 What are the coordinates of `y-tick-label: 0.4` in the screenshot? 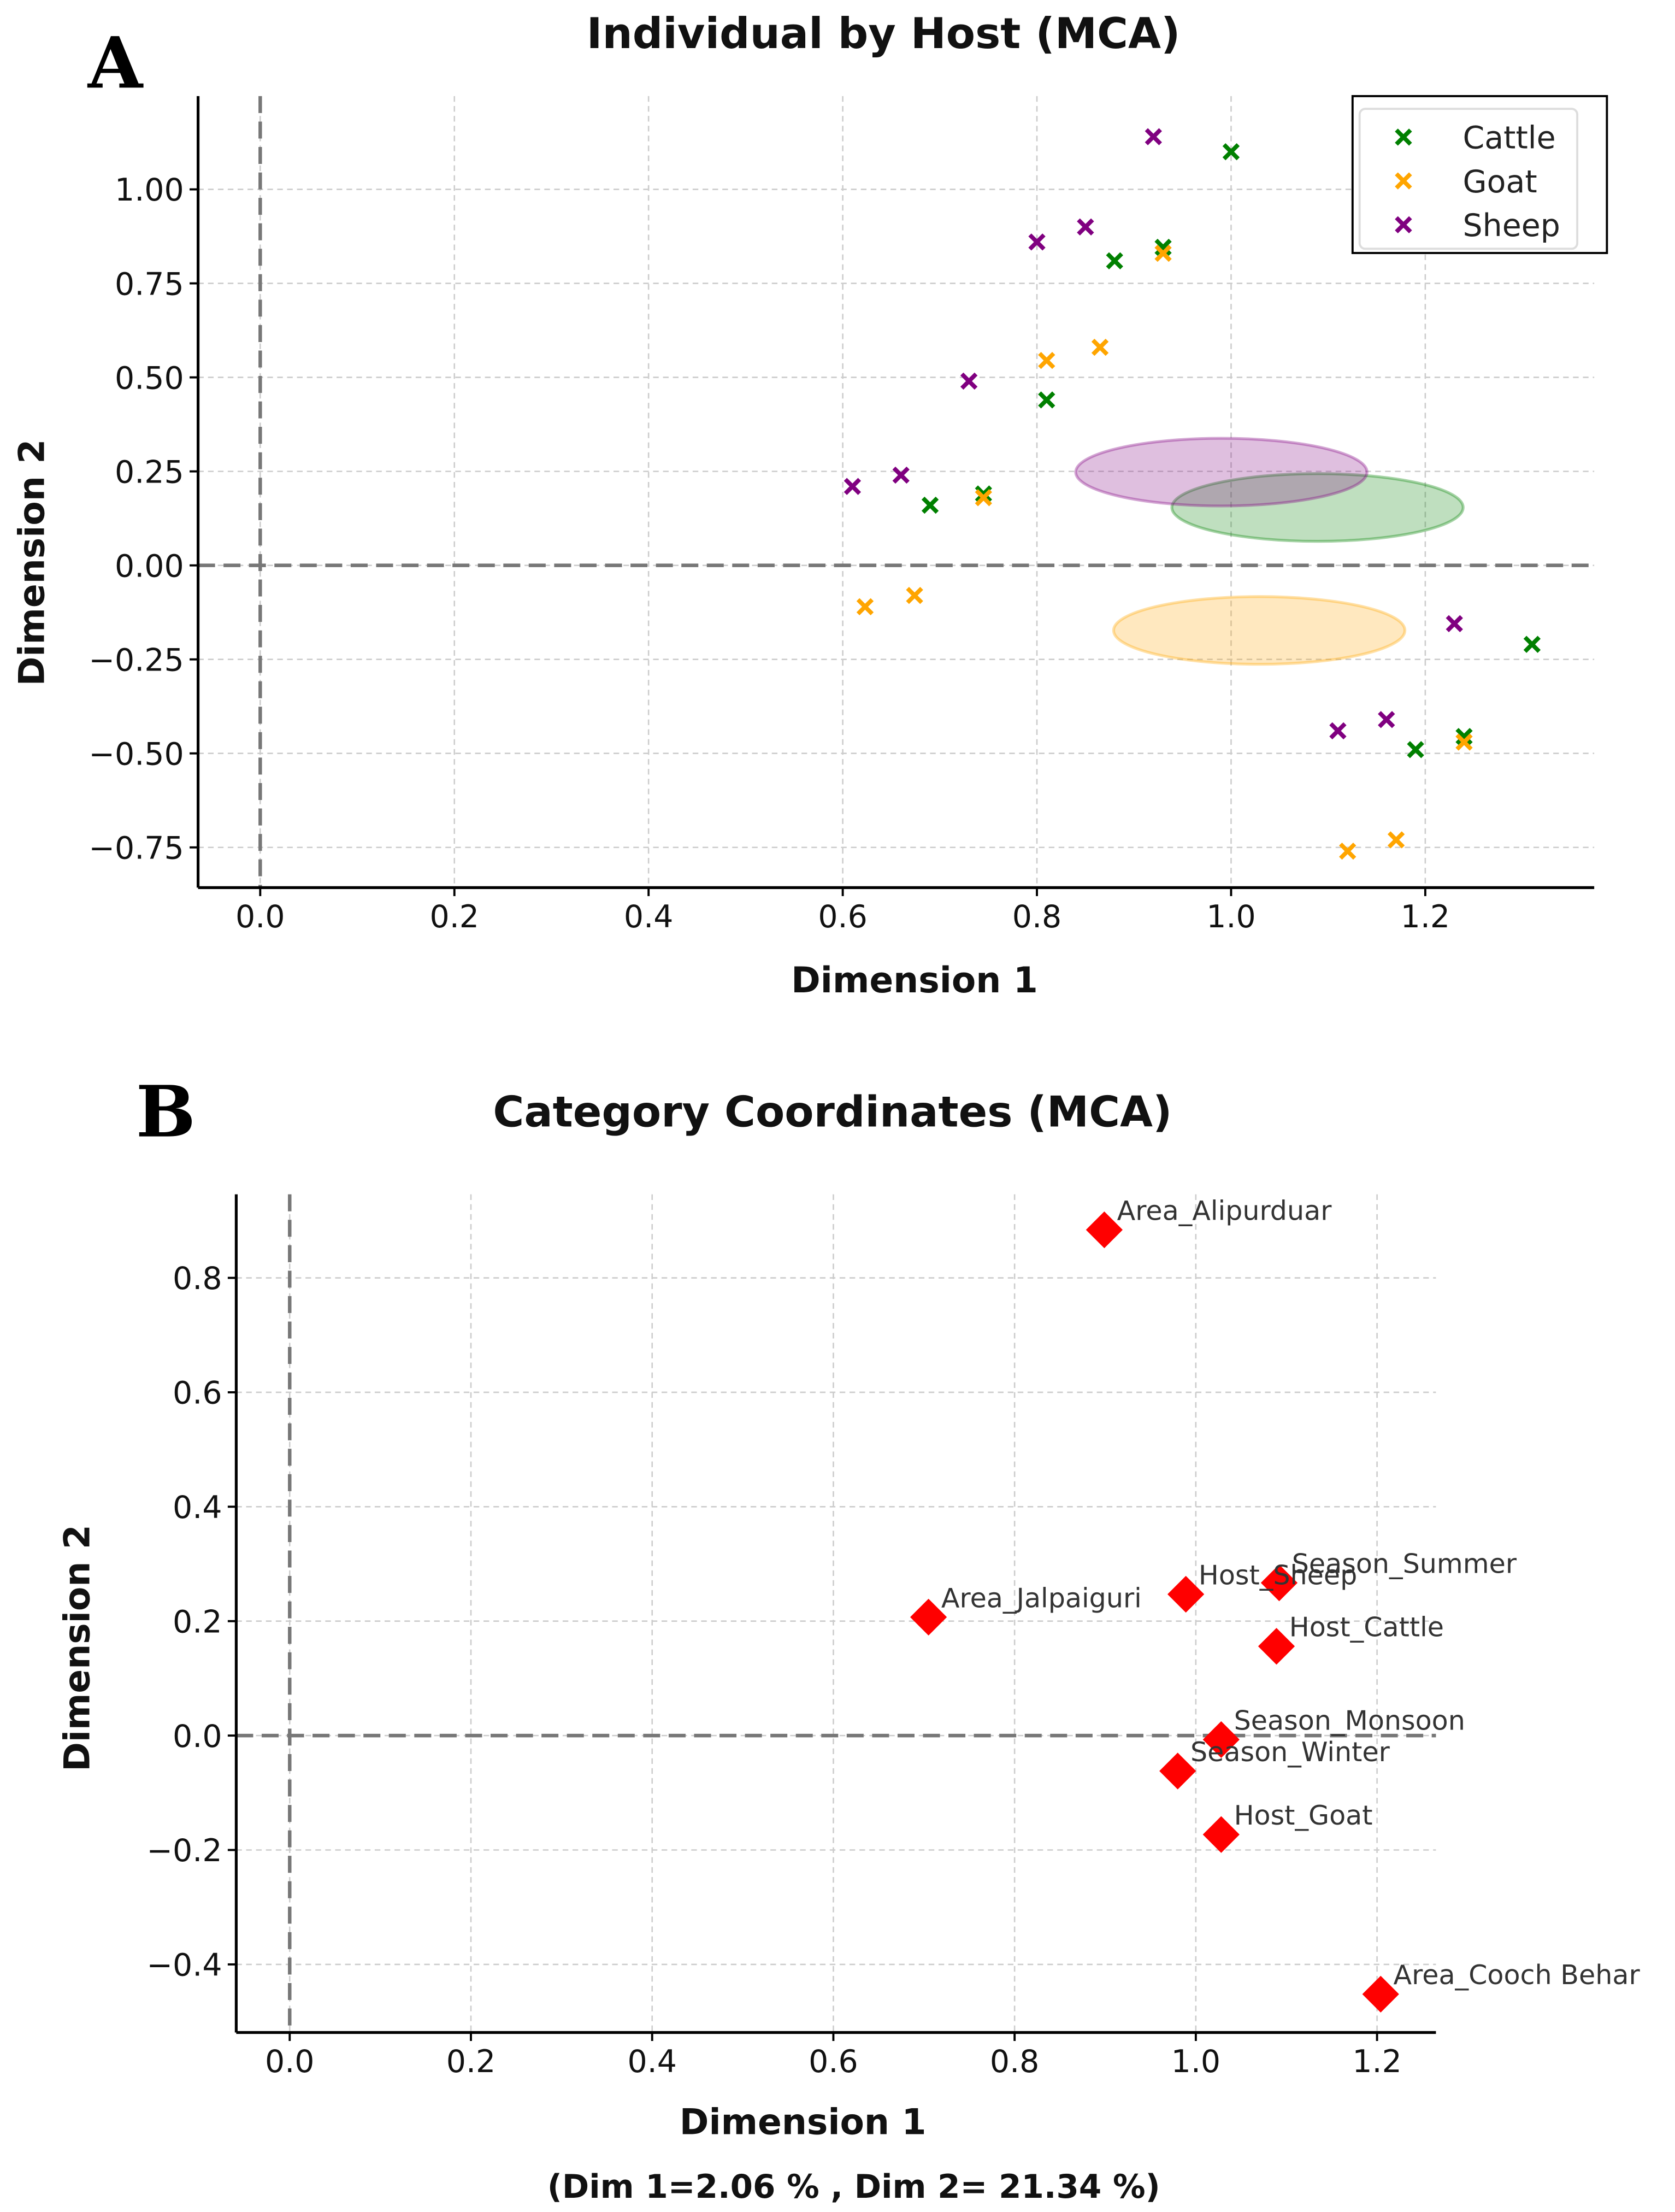 It's located at (197, 1508).